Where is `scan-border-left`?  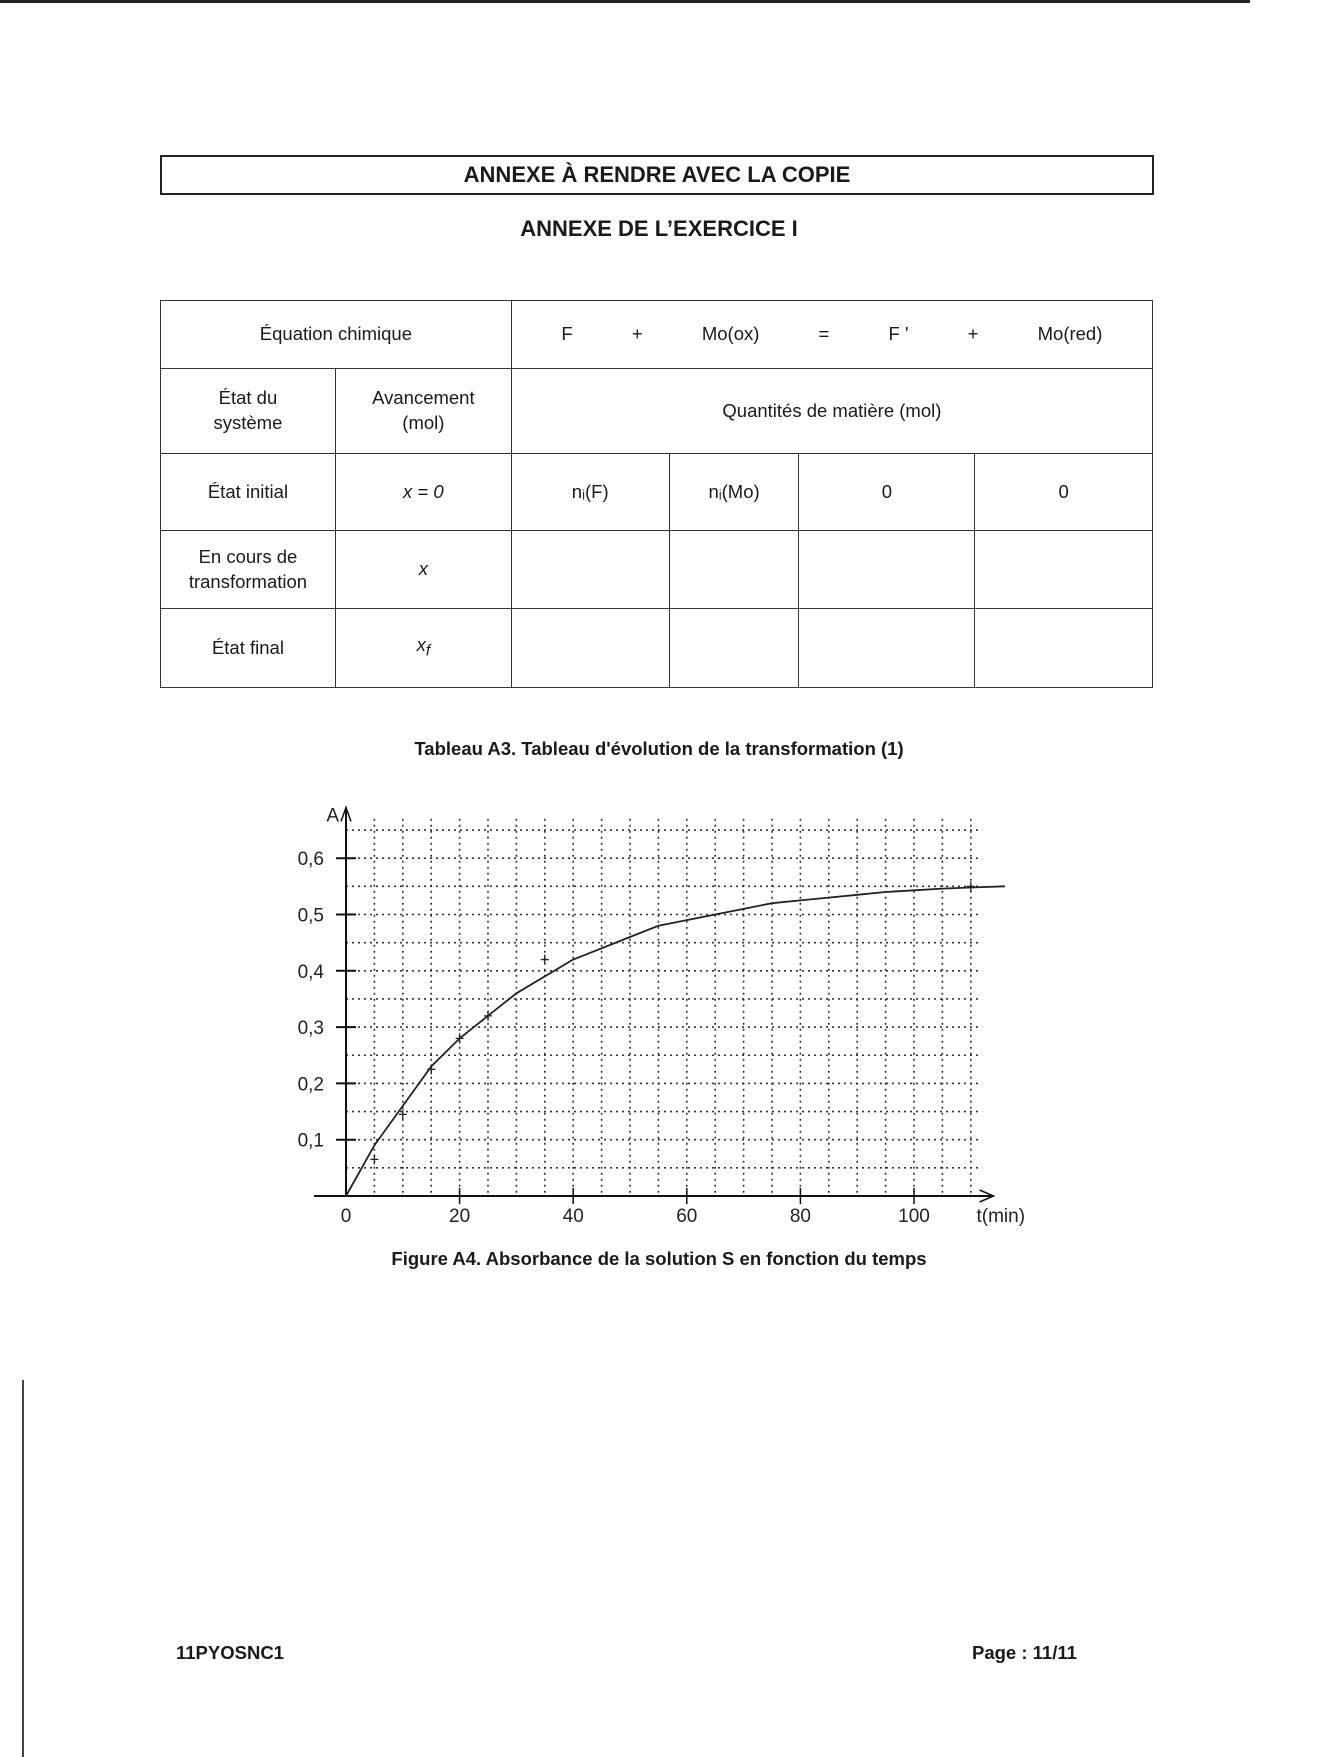
scan-border-left is located at coordinates (23, 1568).